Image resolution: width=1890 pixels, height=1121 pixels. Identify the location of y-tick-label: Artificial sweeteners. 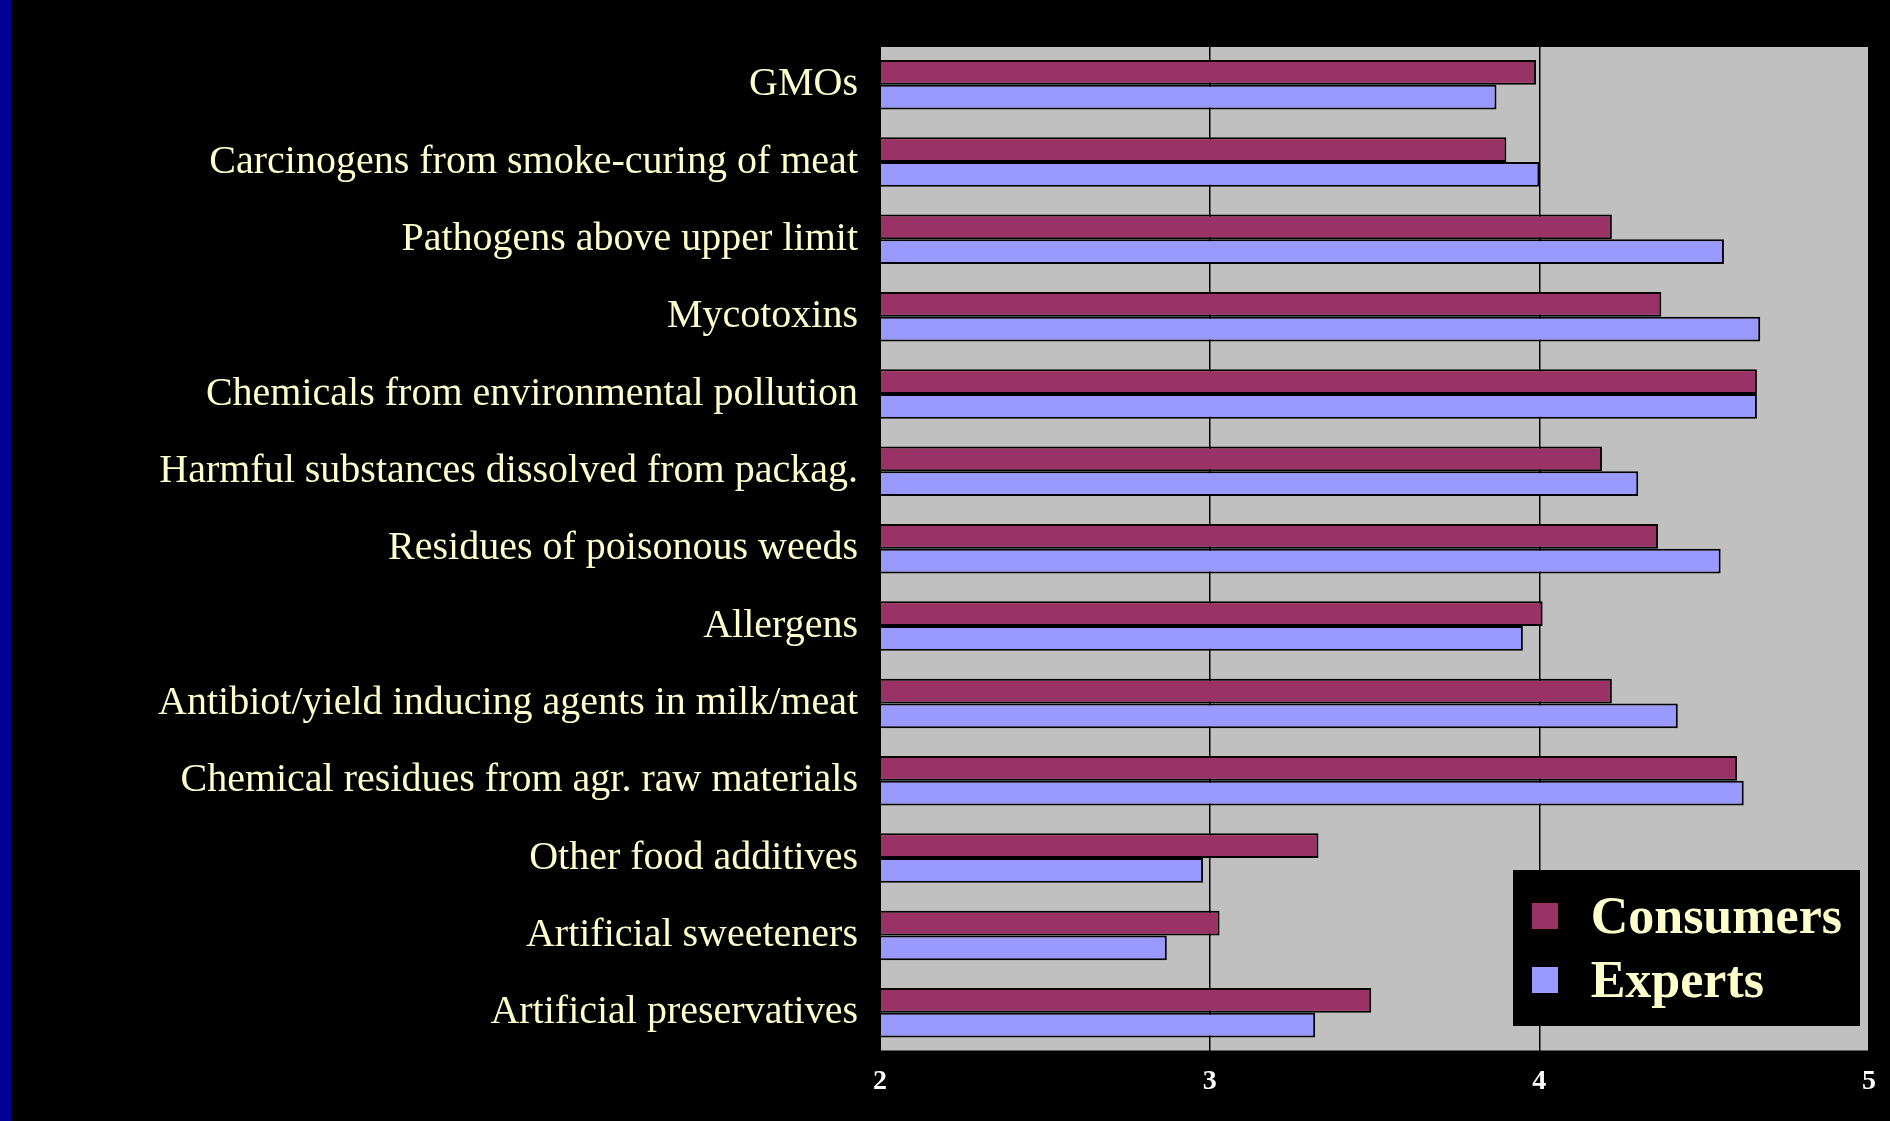
(691, 932).